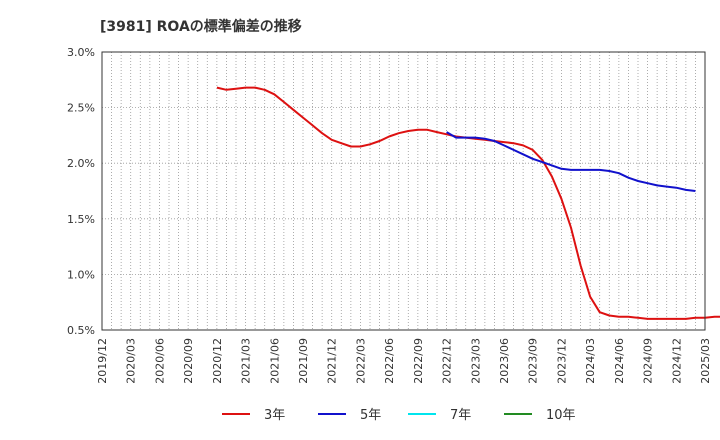 The width and height of the screenshot is (720, 440). Describe the element at coordinates (81, 163) in the screenshot. I see `y-tick-label: 2.0%` at that location.